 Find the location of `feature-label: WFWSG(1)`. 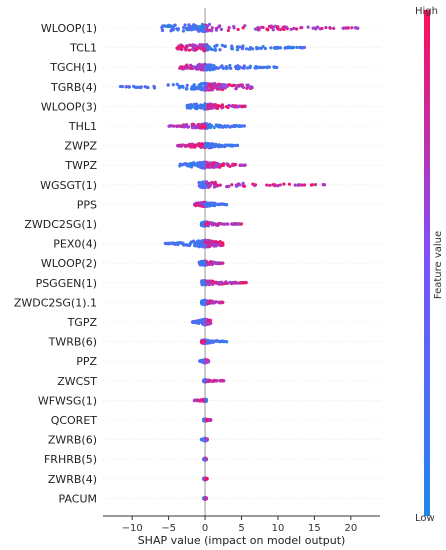

feature-label: WFWSG(1) is located at coordinates (67, 400).